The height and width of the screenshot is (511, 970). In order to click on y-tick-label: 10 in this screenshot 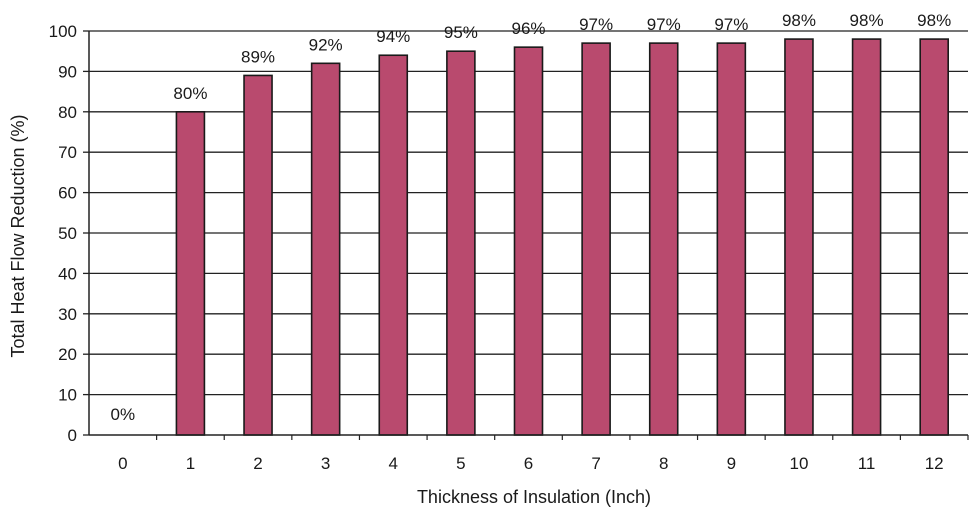, I will do `click(67, 395)`.